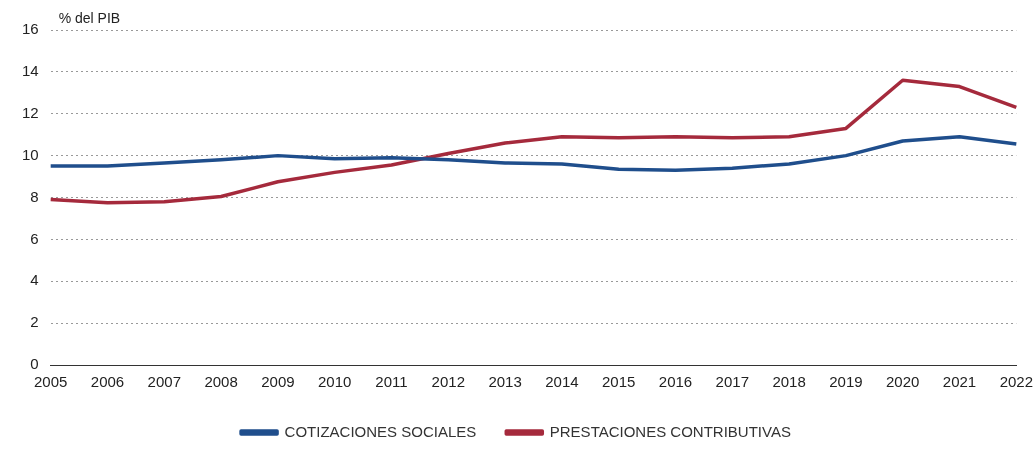 The width and height of the screenshot is (1036, 450). What do you see at coordinates (903, 382) in the screenshot?
I see `x-tick-label: 2020` at bounding box center [903, 382].